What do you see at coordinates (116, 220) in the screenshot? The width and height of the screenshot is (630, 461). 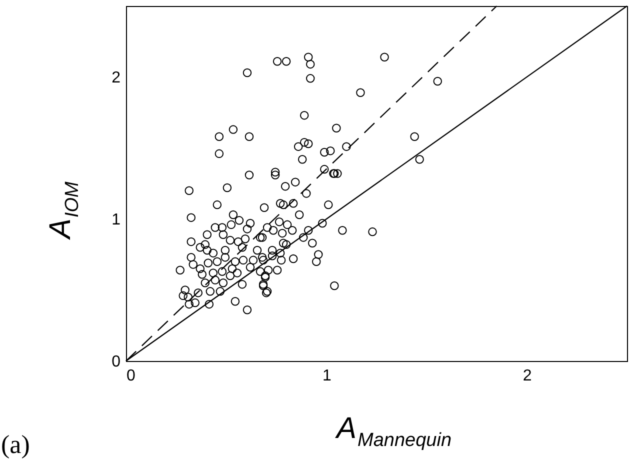 I see `y-tick-label: 1` at bounding box center [116, 220].